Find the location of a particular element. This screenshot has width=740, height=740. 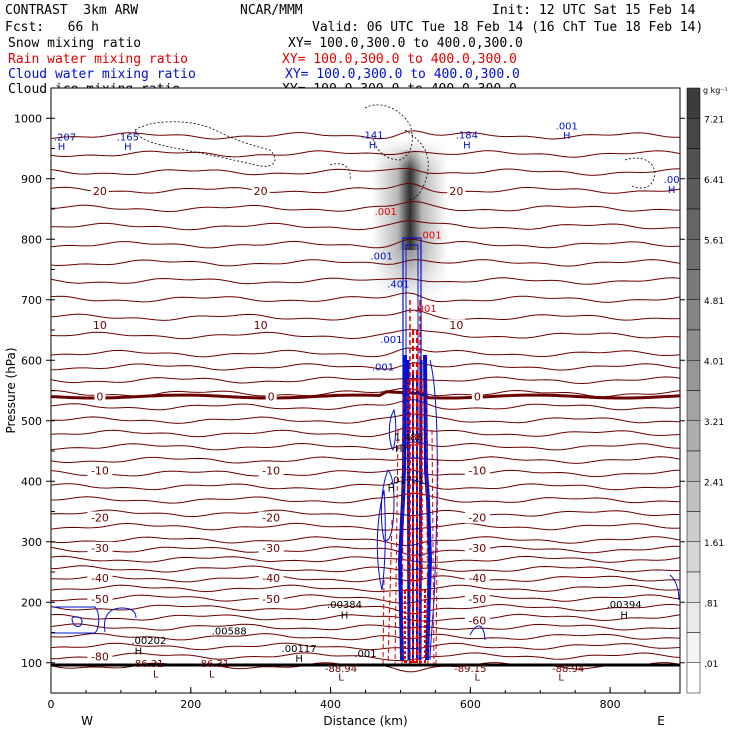

colorbar-label: .81 is located at coordinates (711, 604).